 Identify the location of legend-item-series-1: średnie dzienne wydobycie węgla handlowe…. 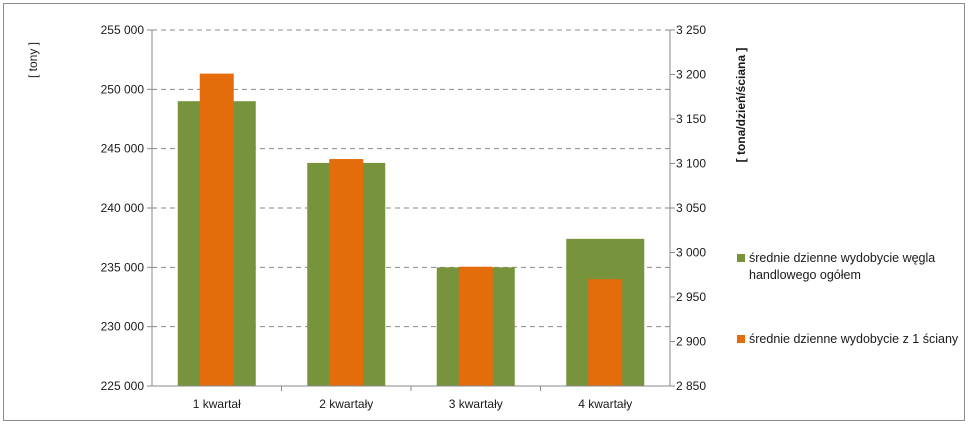
(849, 267).